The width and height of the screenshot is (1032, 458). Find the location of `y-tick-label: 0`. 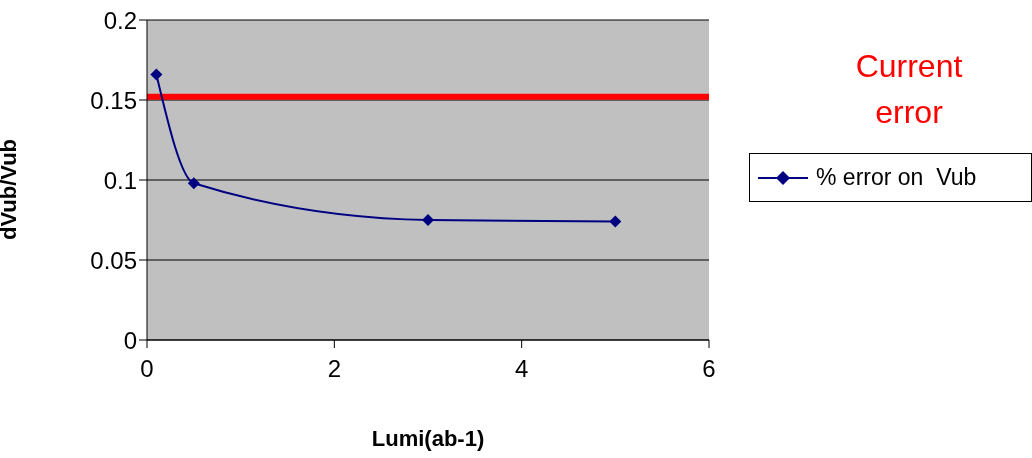

y-tick-label: 0 is located at coordinates (130, 340).